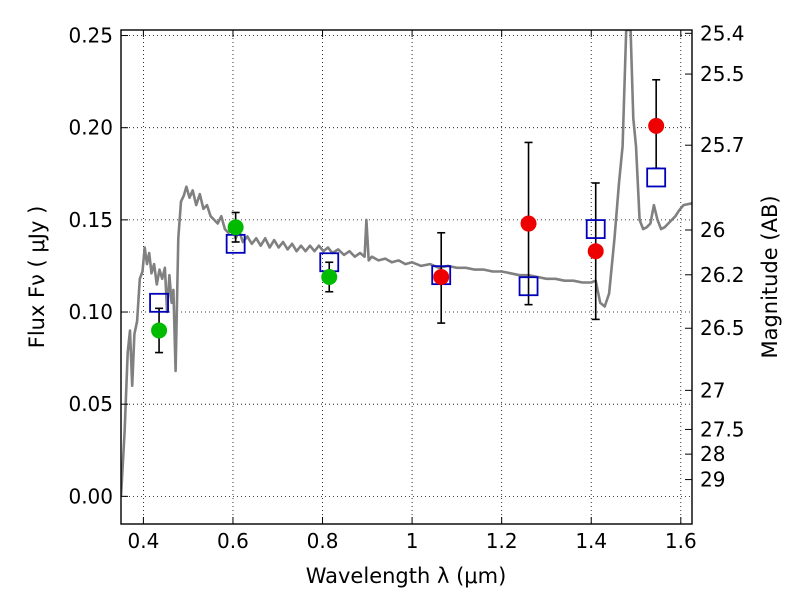  I want to click on x-tick-label: 0.6, so click(233, 541).